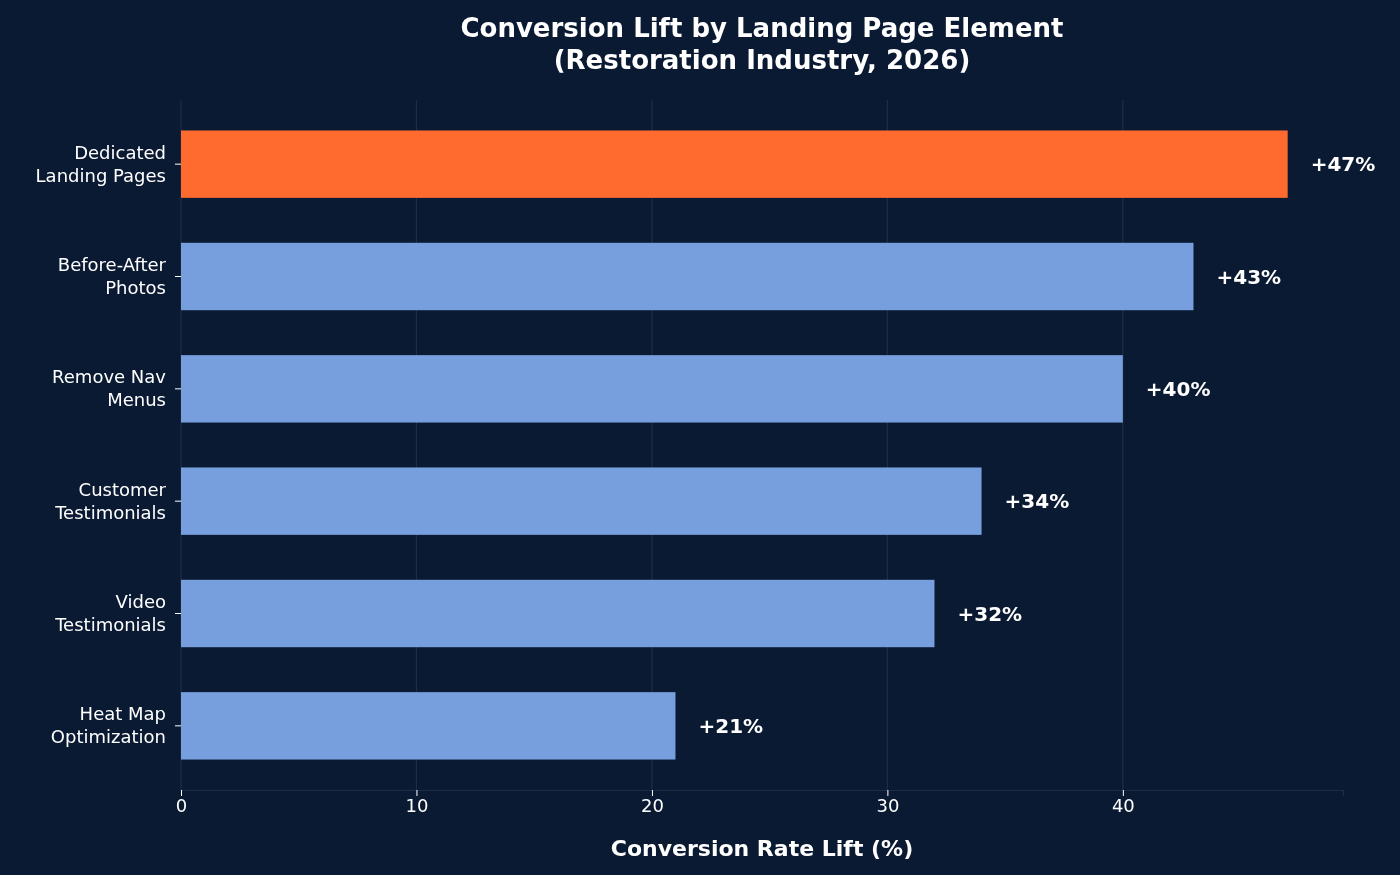 This screenshot has width=1400, height=875. Describe the element at coordinates (100, 163) in the screenshot. I see `y-tick-label: Dedicated Landing Pages` at that location.